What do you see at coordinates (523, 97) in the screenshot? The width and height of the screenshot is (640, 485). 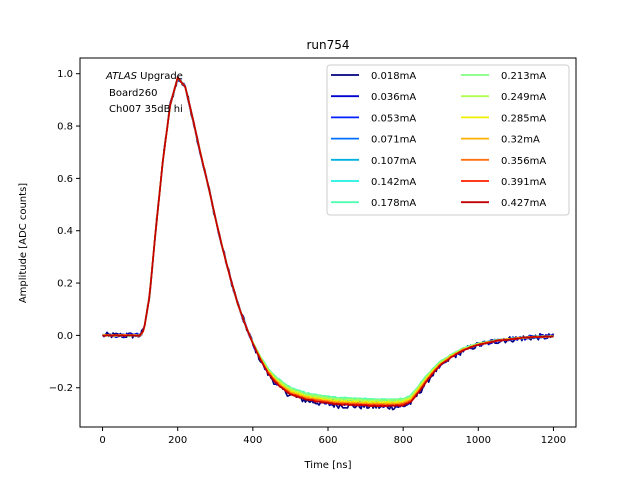 I see `legend-label: 0.249mA` at bounding box center [523, 97].